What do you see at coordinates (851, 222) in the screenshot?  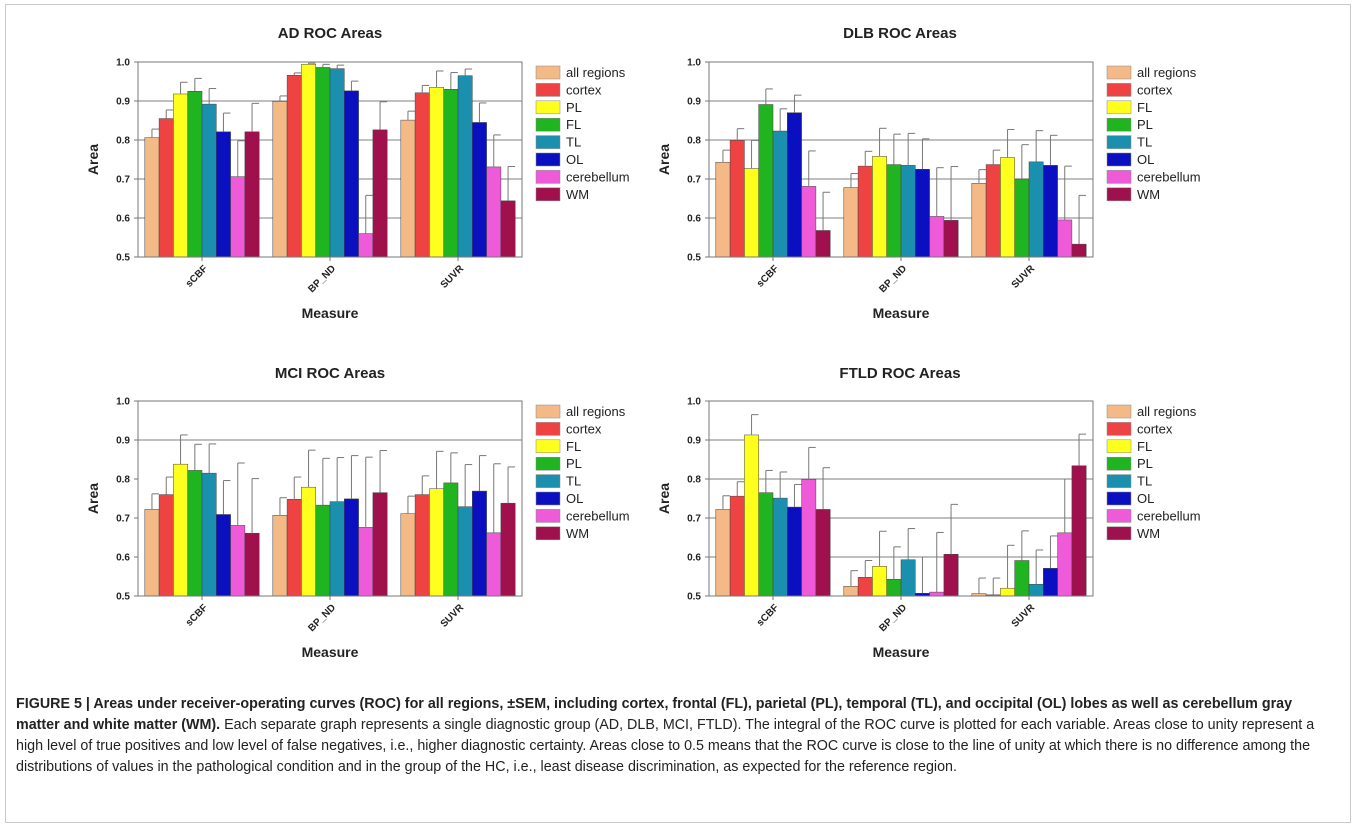 I see `bar-all-regions-BP_ND` at bounding box center [851, 222].